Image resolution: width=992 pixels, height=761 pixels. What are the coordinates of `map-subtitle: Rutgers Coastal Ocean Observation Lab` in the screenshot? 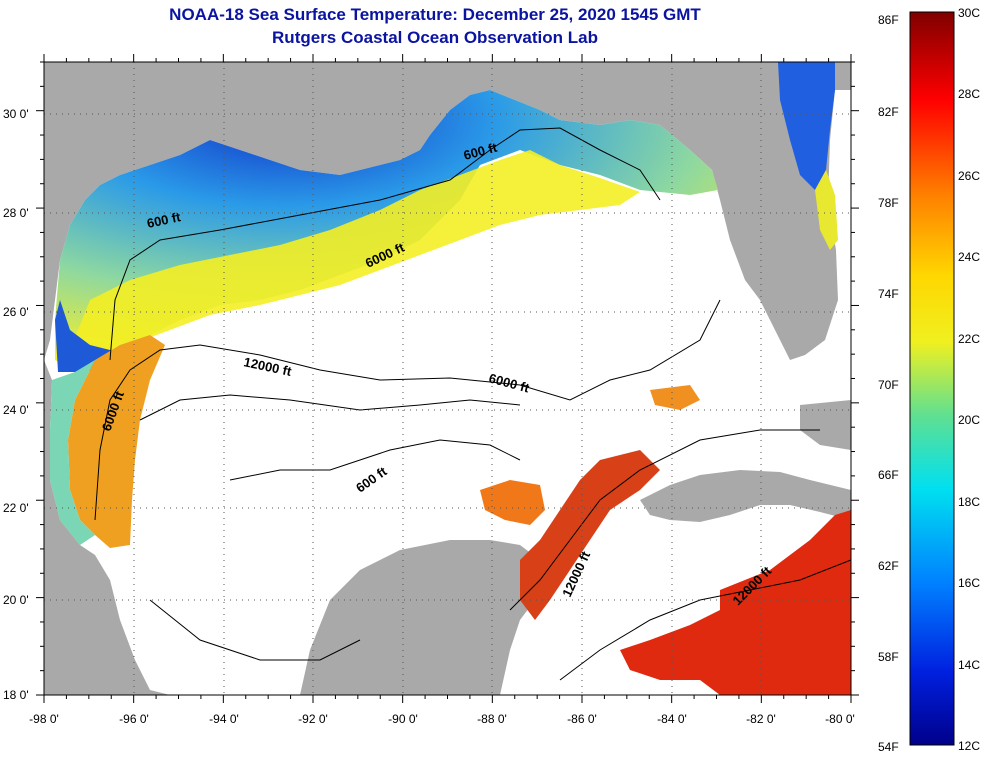 It's located at (435, 37).